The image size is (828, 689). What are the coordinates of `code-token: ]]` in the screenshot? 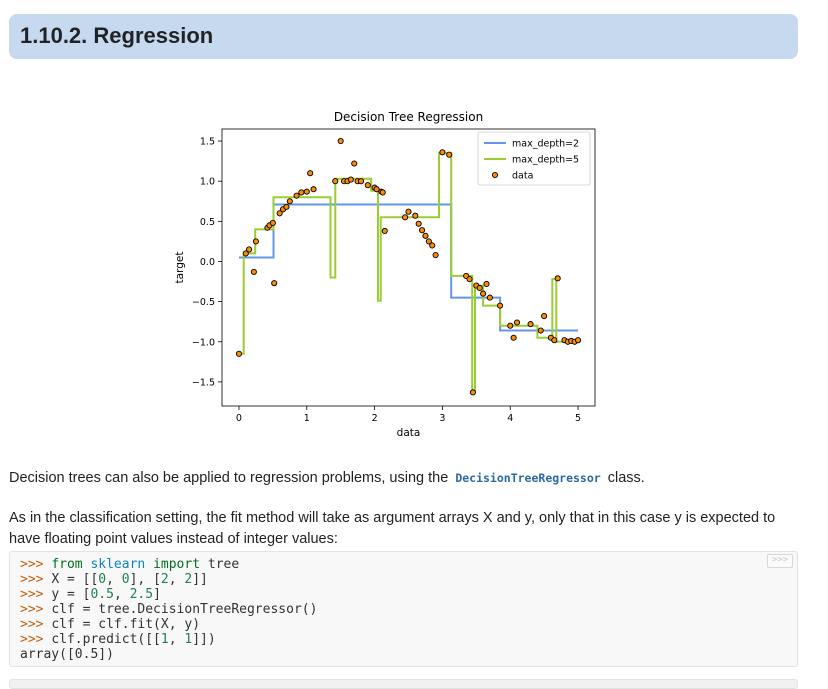 It's located at (200, 579).